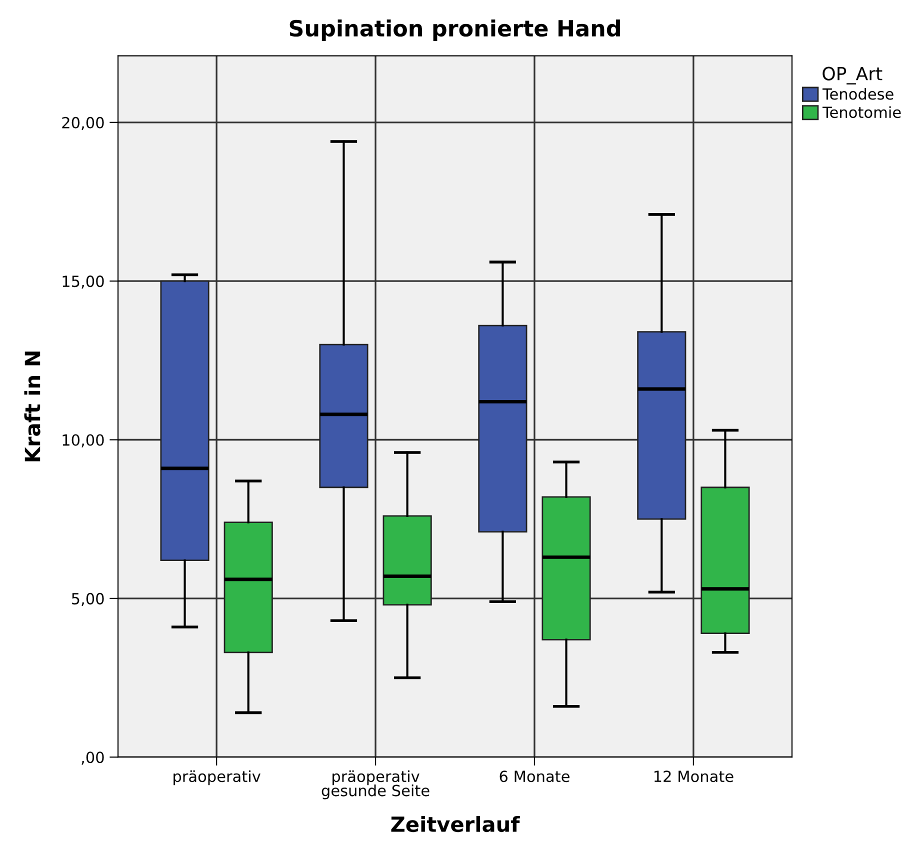  Describe the element at coordinates (83, 441) in the screenshot. I see `y-tick-label: 10,00` at that location.